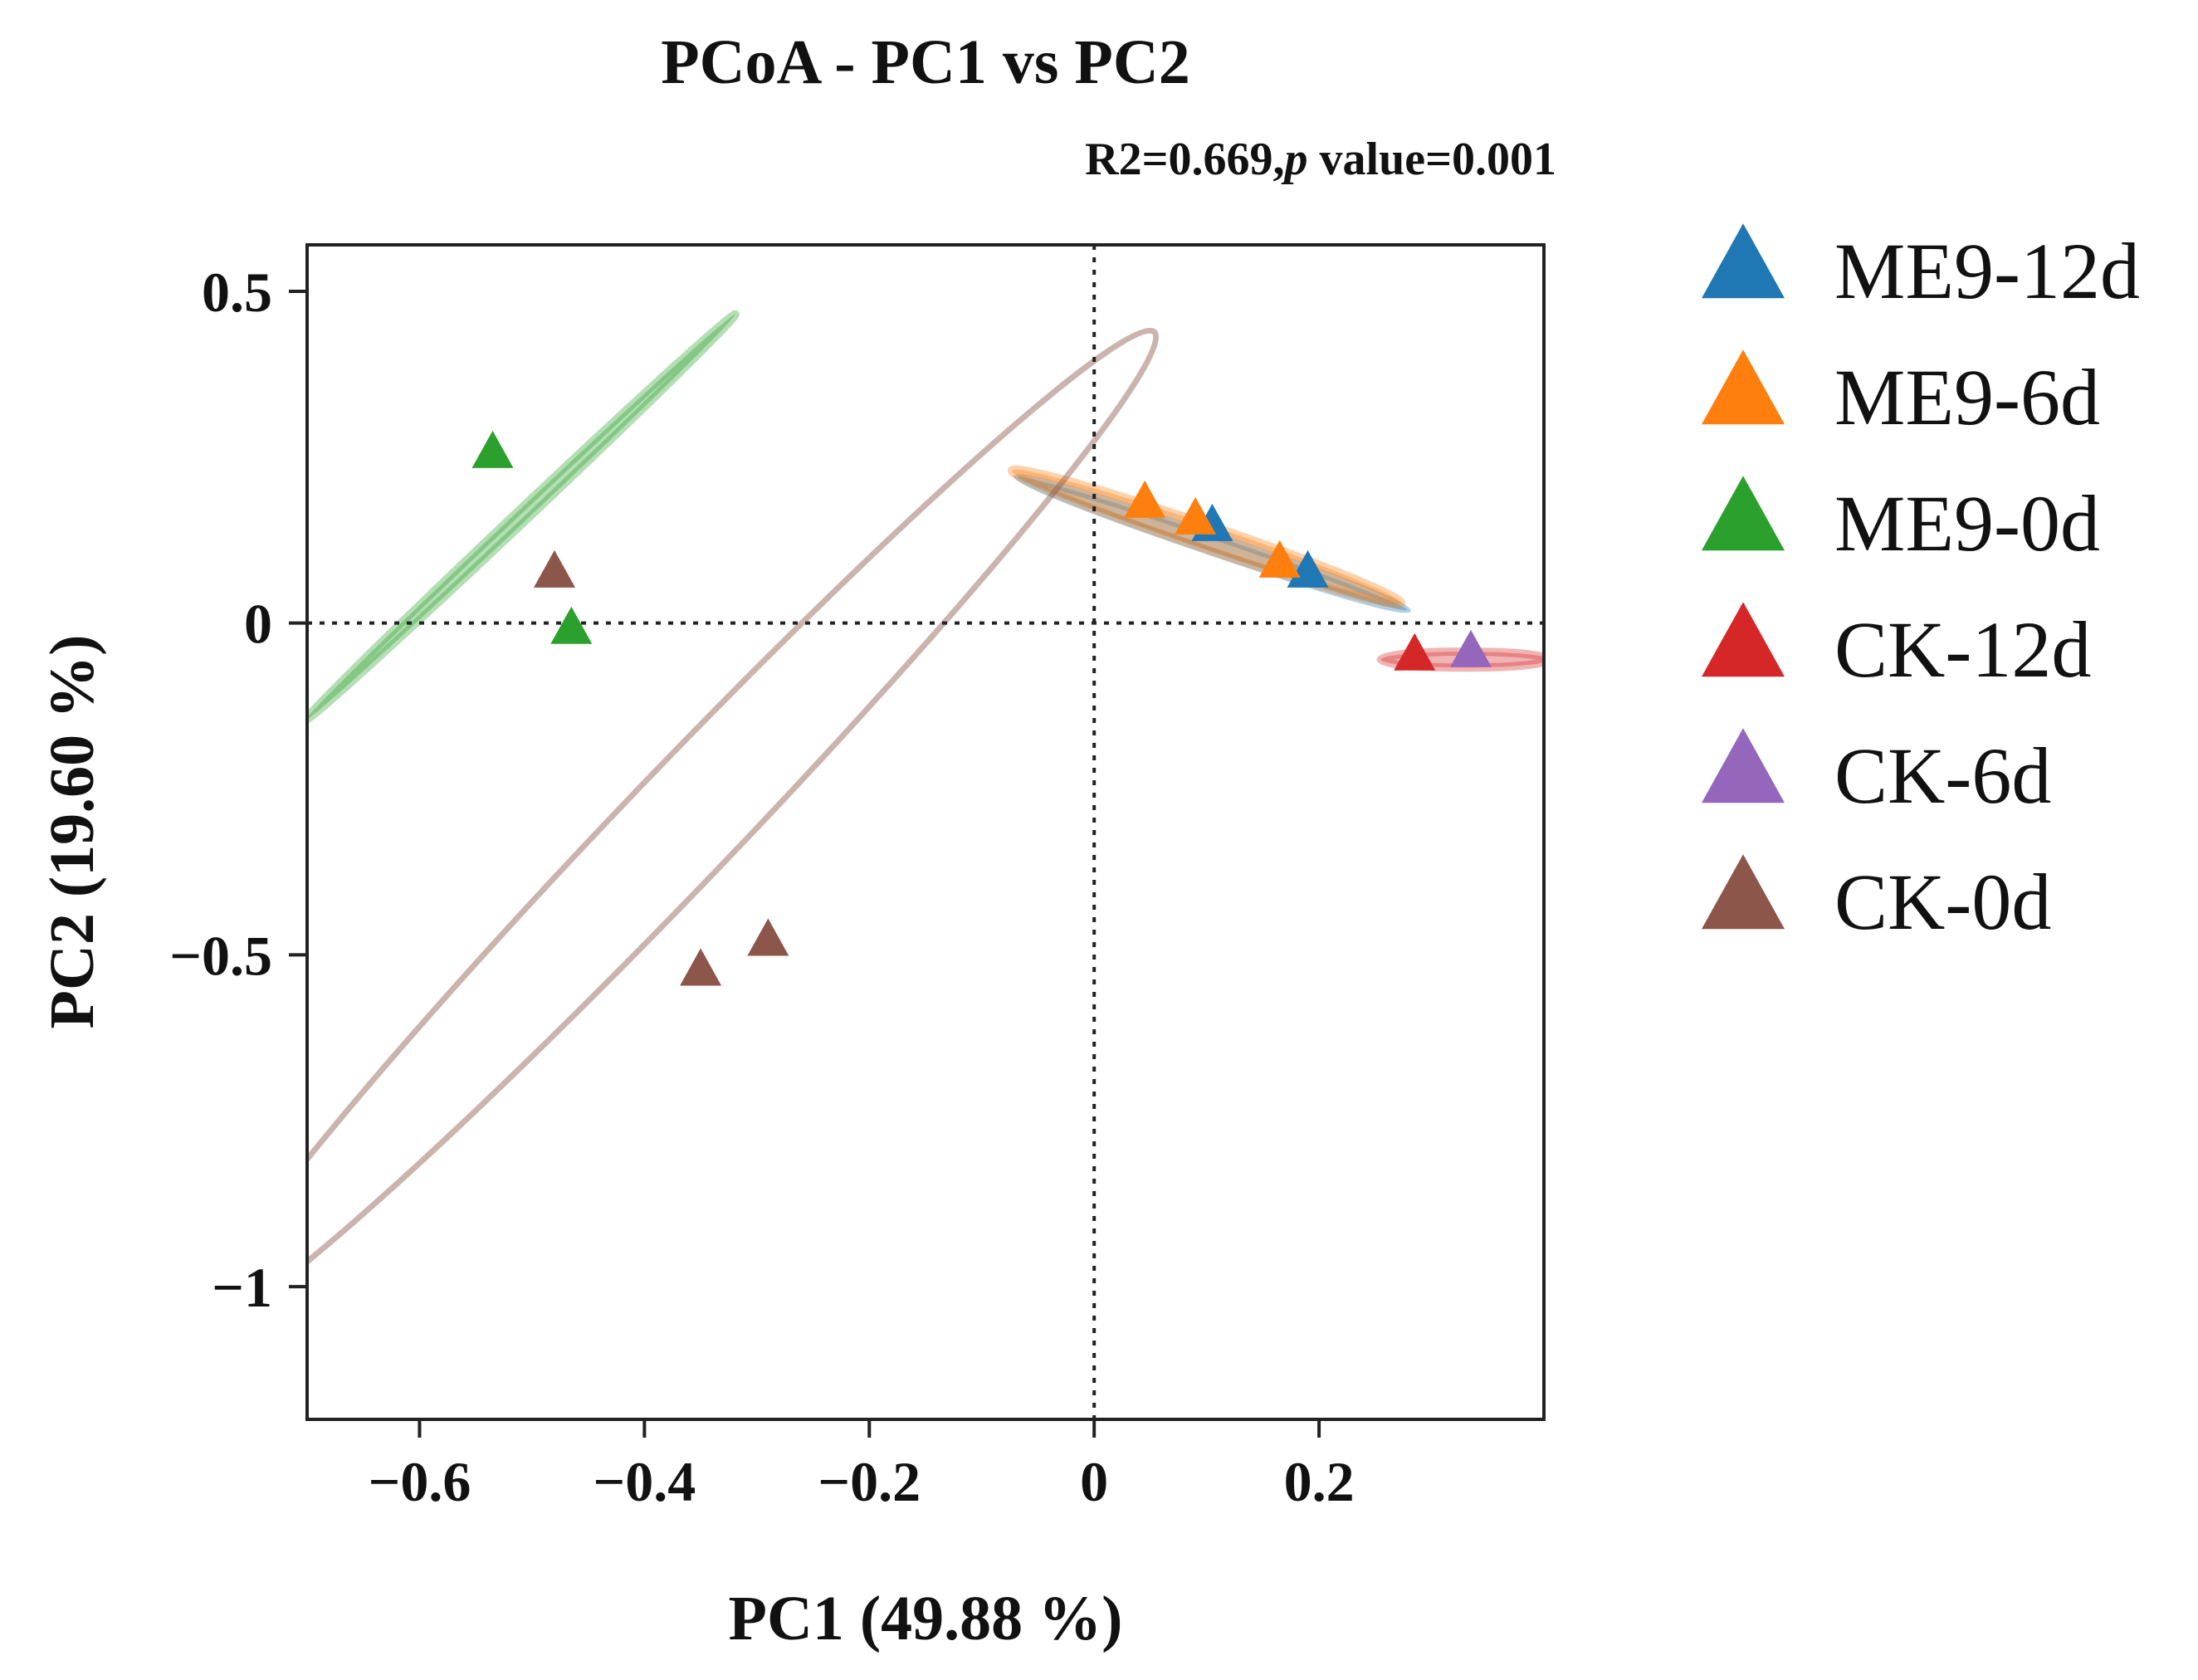 The height and width of the screenshot is (1680, 2198). Describe the element at coordinates (524, 517) in the screenshot. I see `ellipse-me9-0d` at that location.